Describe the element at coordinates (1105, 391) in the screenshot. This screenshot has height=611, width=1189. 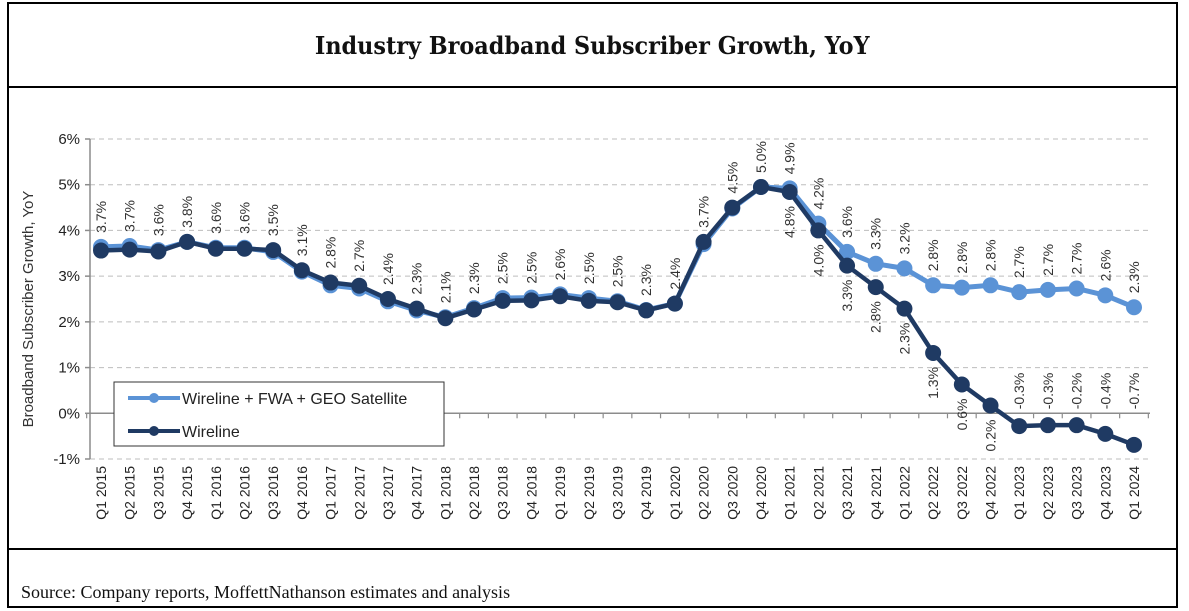
I see `data-label-wireline: -0.4%` at that location.